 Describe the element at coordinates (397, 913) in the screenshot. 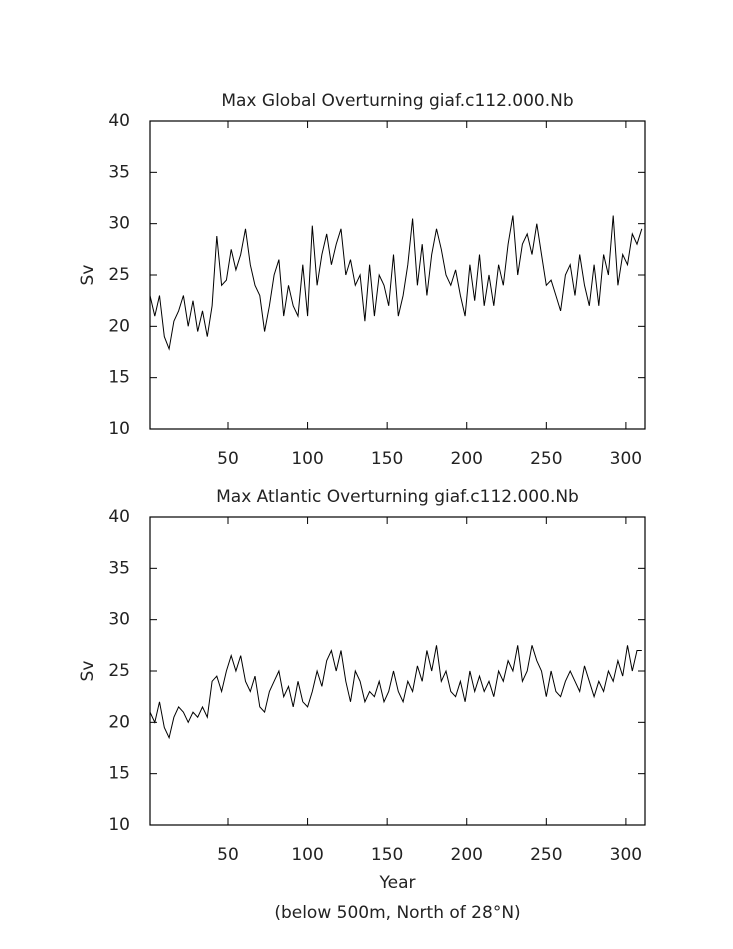

I see `axis-note: (below 500m, North of 28°N)` at that location.